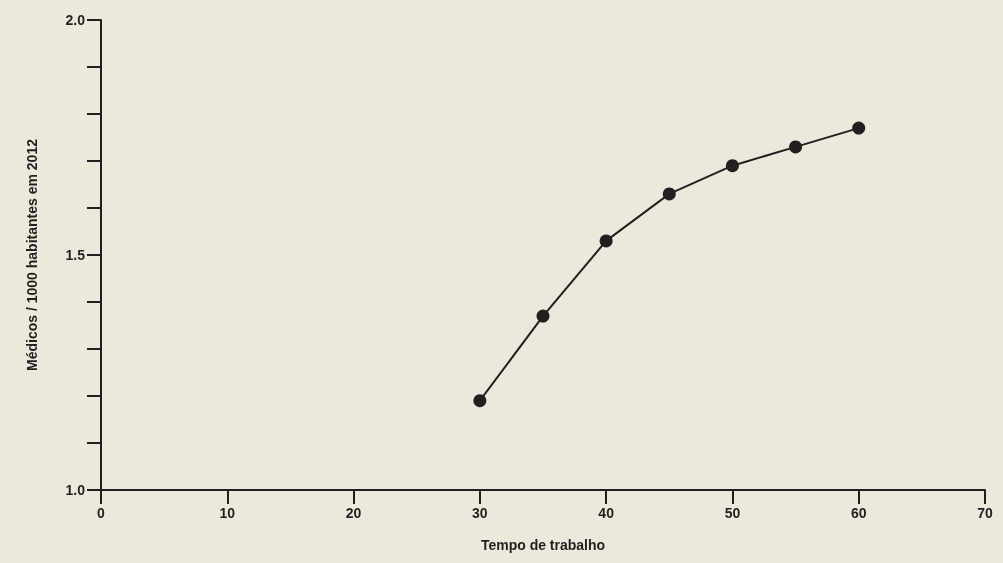 The image size is (1003, 563). What do you see at coordinates (543, 545) in the screenshot?
I see `x-axis-title: Tempo de trabalho` at bounding box center [543, 545].